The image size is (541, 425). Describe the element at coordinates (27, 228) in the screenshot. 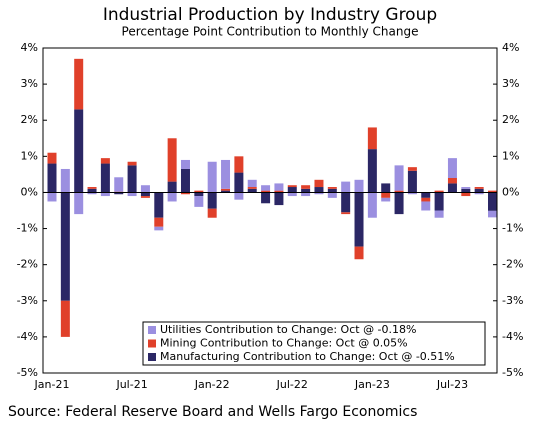

I see `y-tick-label: -1%` at that location.